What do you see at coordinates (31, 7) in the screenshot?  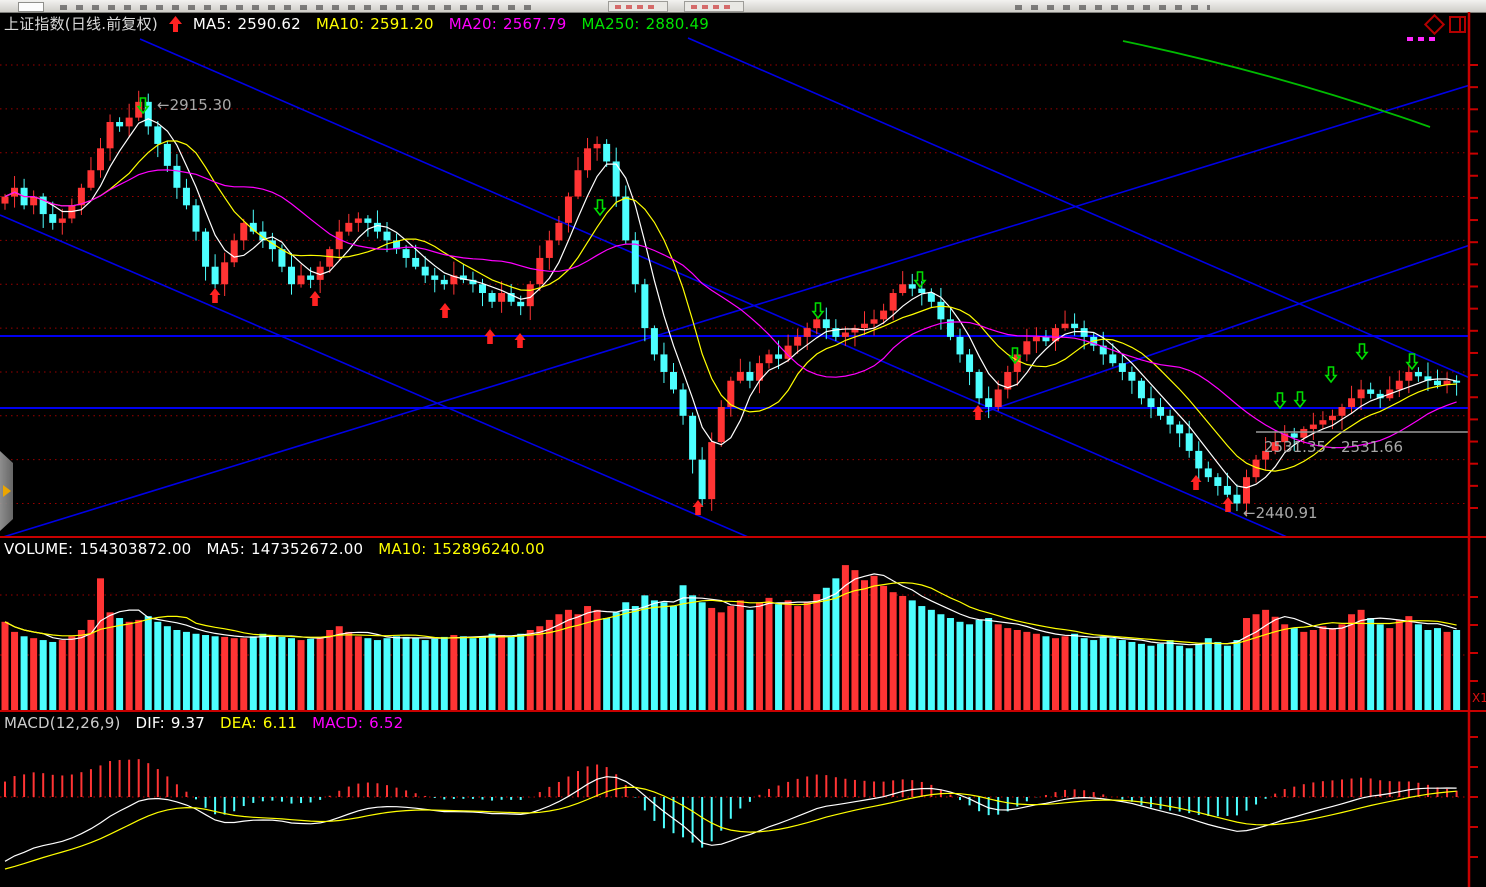 I see `menu-window-icon` at bounding box center [31, 7].